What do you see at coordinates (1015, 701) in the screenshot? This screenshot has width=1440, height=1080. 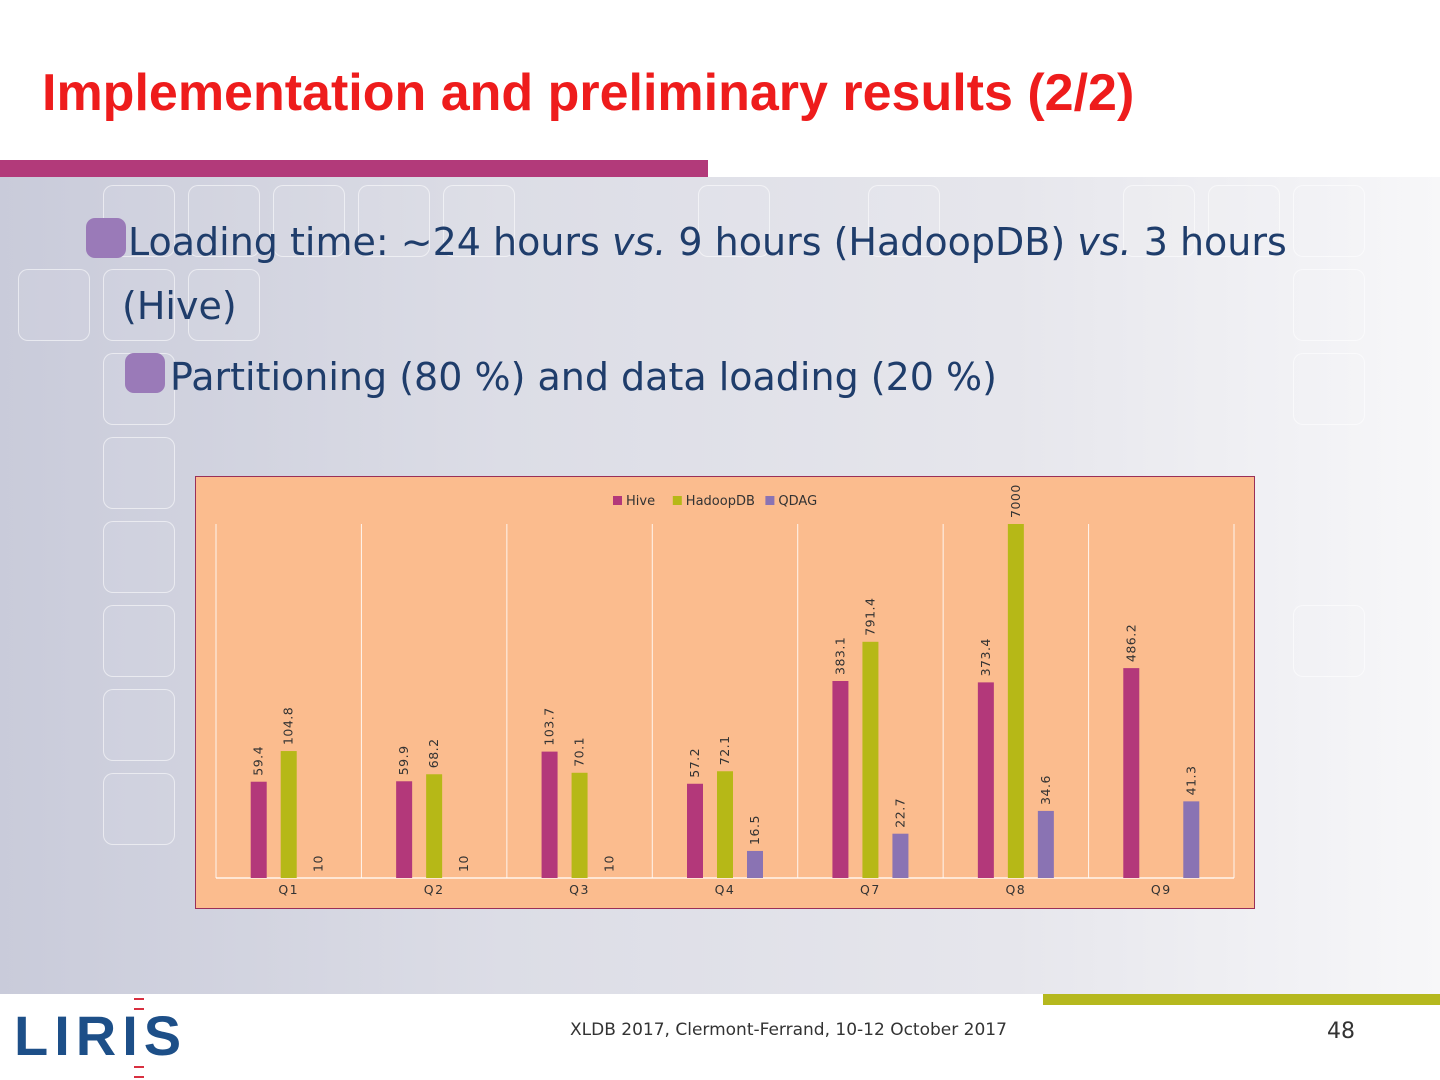 I see `bar-hadoopdb-q8` at bounding box center [1015, 701].